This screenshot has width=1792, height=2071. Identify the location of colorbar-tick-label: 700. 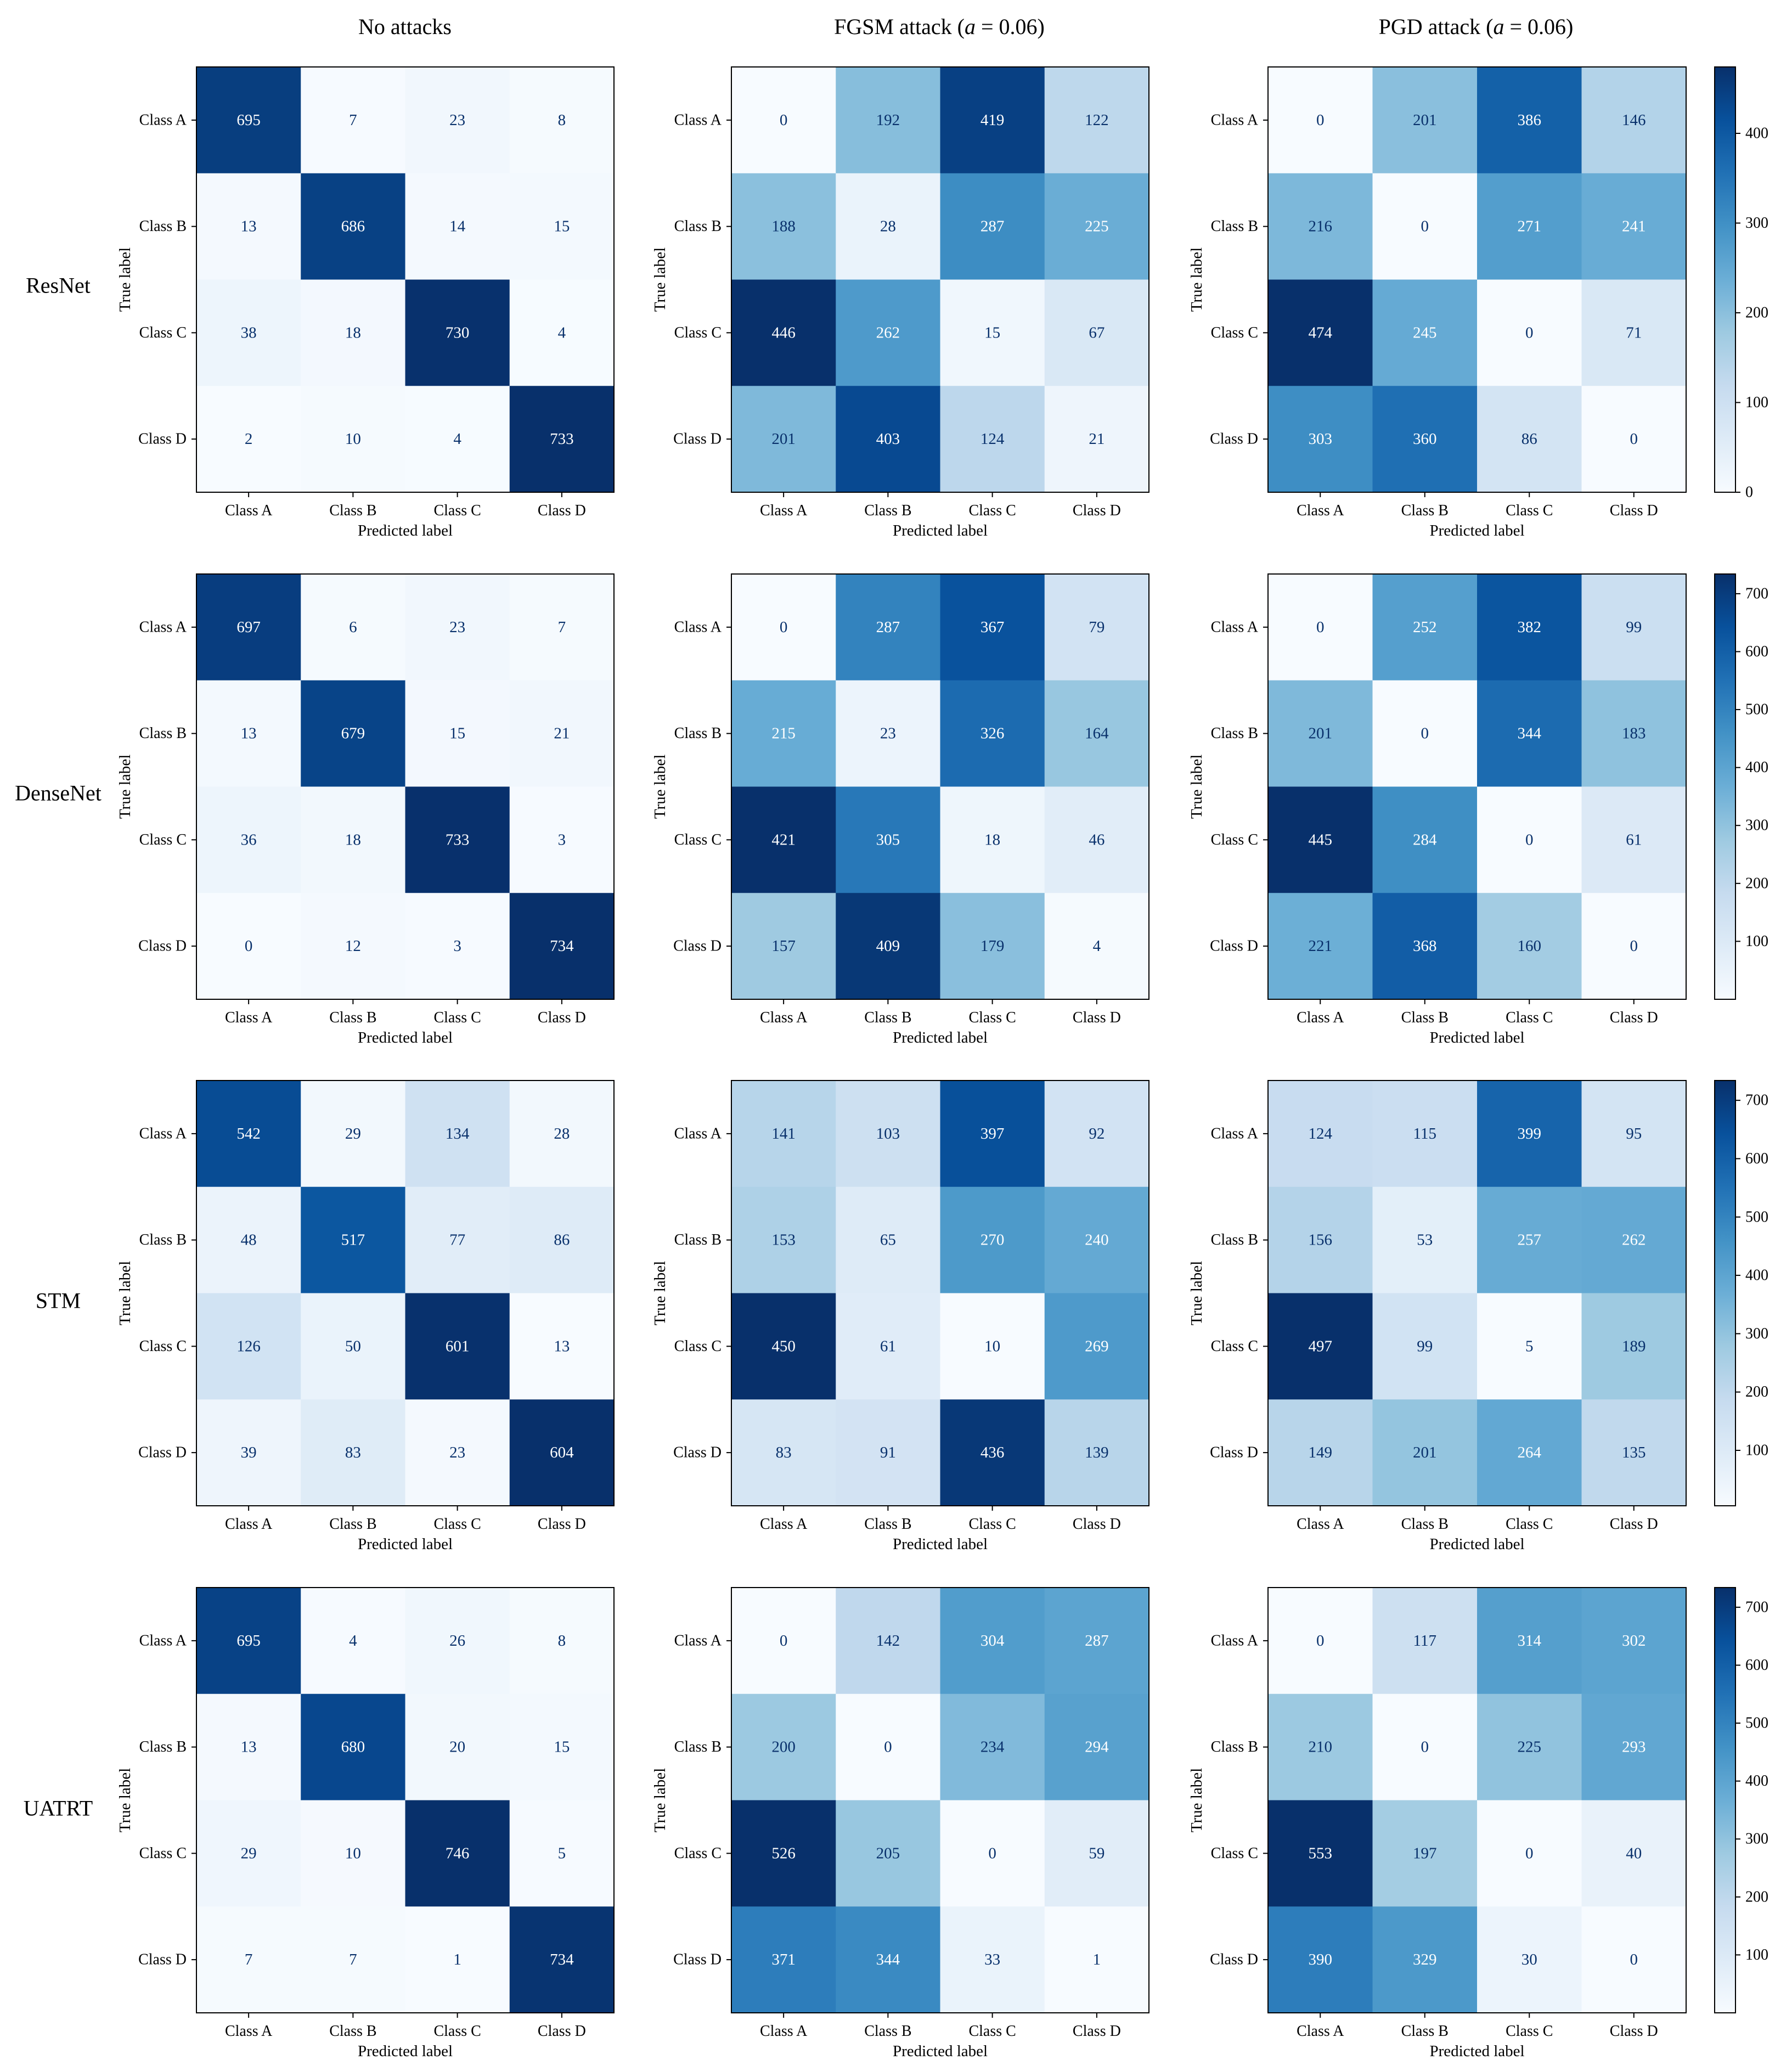
(1756, 1100).